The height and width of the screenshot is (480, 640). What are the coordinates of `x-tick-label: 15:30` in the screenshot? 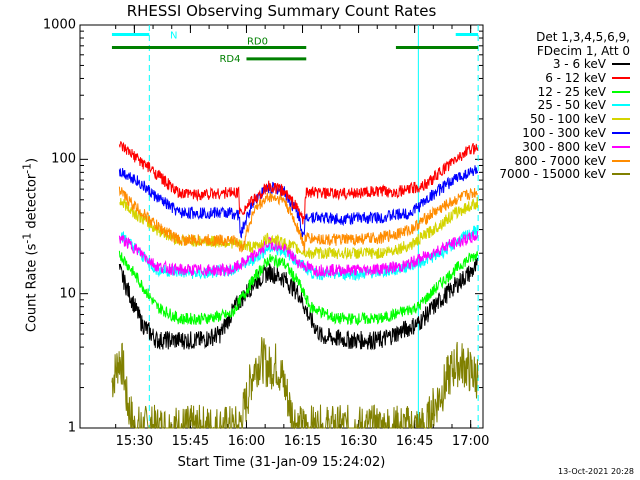 It's located at (134, 441).